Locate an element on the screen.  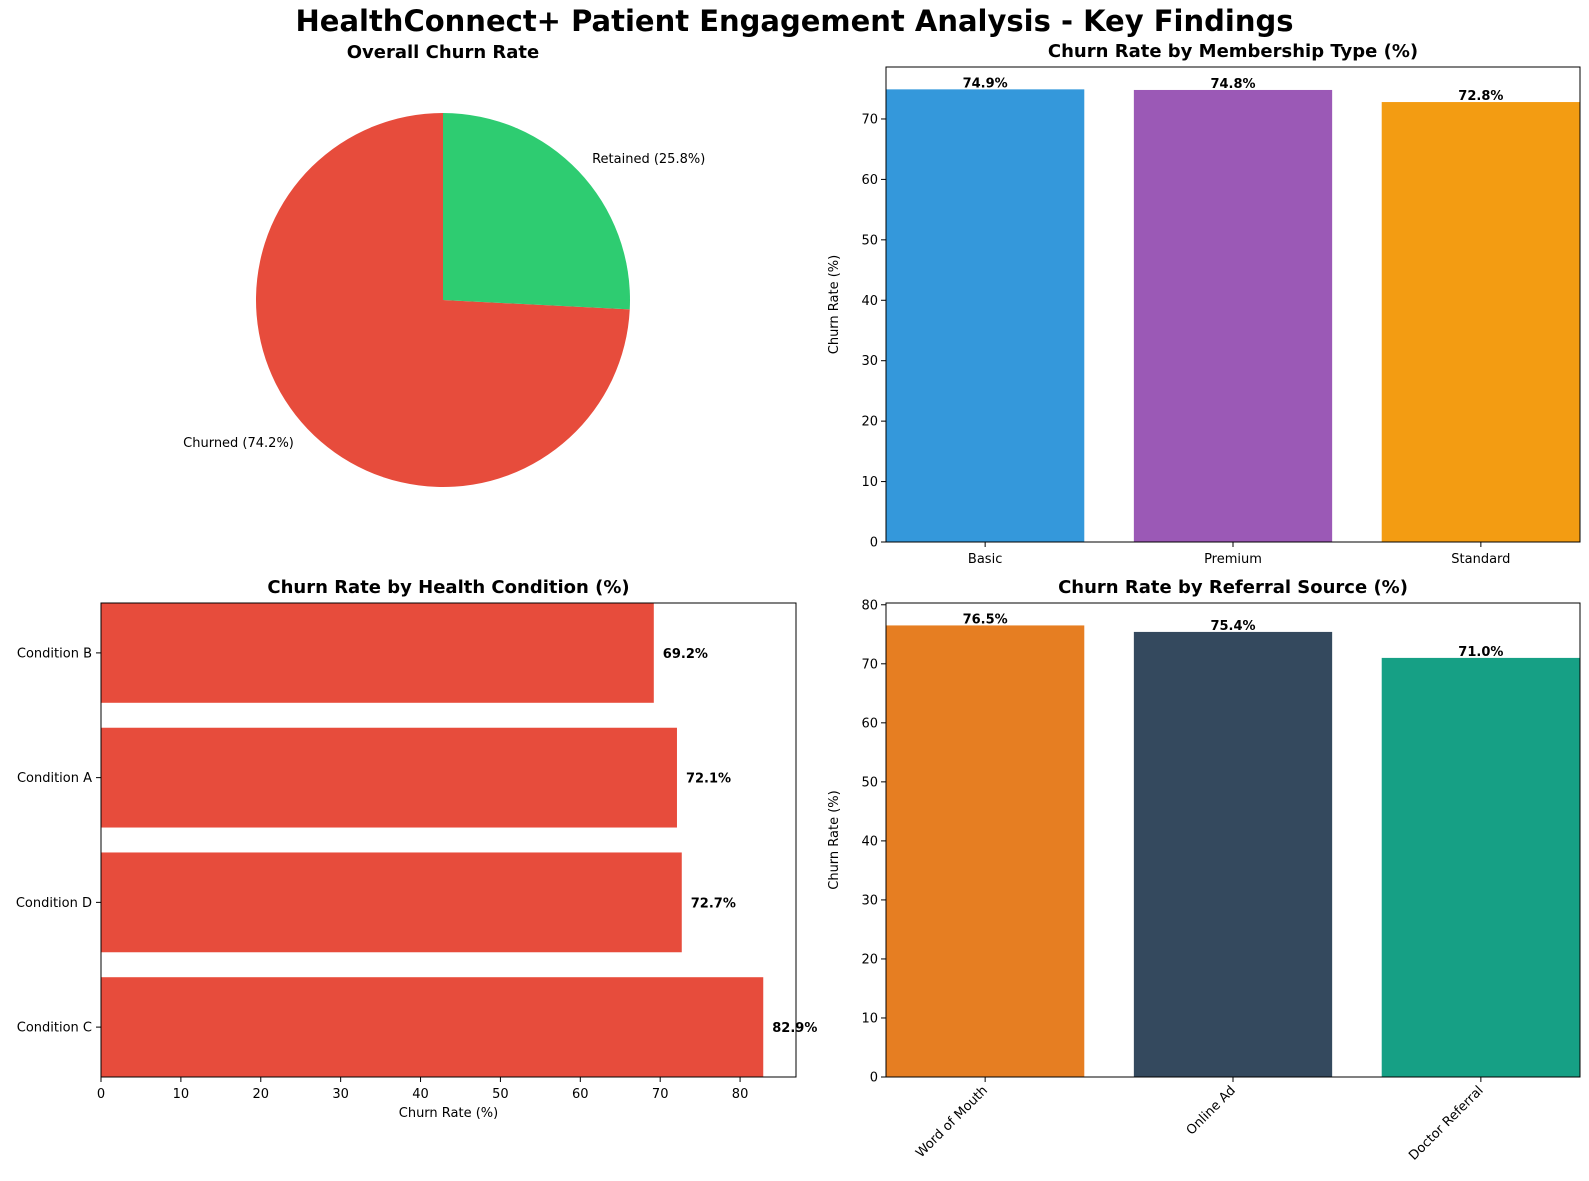
referral-title: Churn Rate by Referral Source (%) is located at coordinates (1233, 587).